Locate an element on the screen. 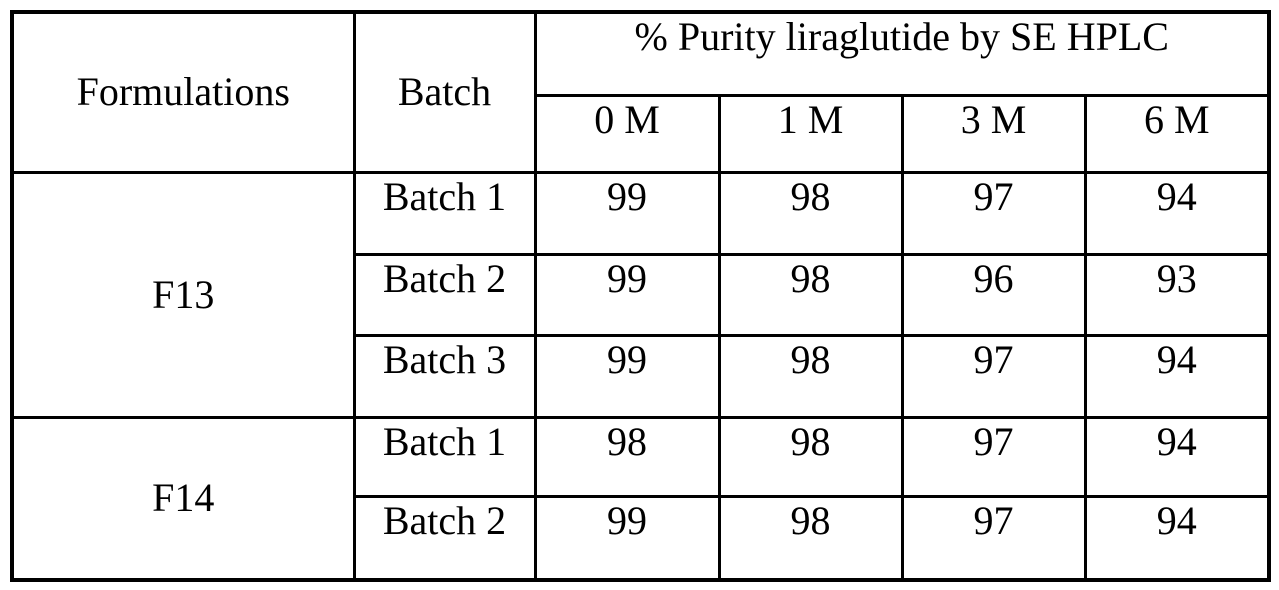 The width and height of the screenshot is (1279, 590). table-row-f14-batch2: Batch 2 99 98 97 94 is located at coordinates (641, 538).